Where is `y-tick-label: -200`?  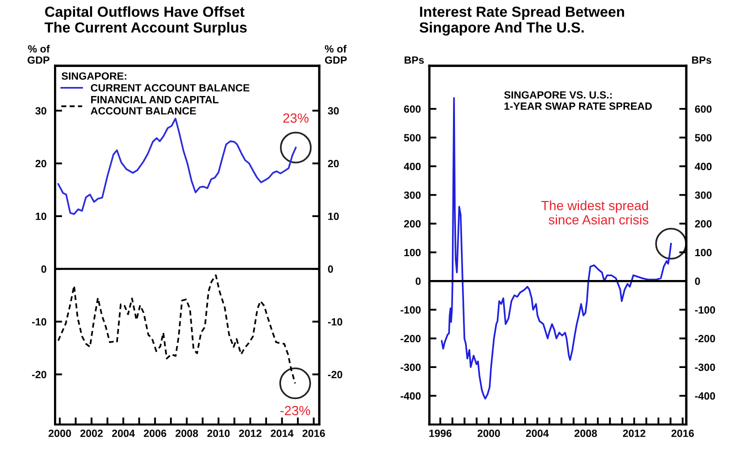
y-tick-label: -200 is located at coordinates (410, 338).